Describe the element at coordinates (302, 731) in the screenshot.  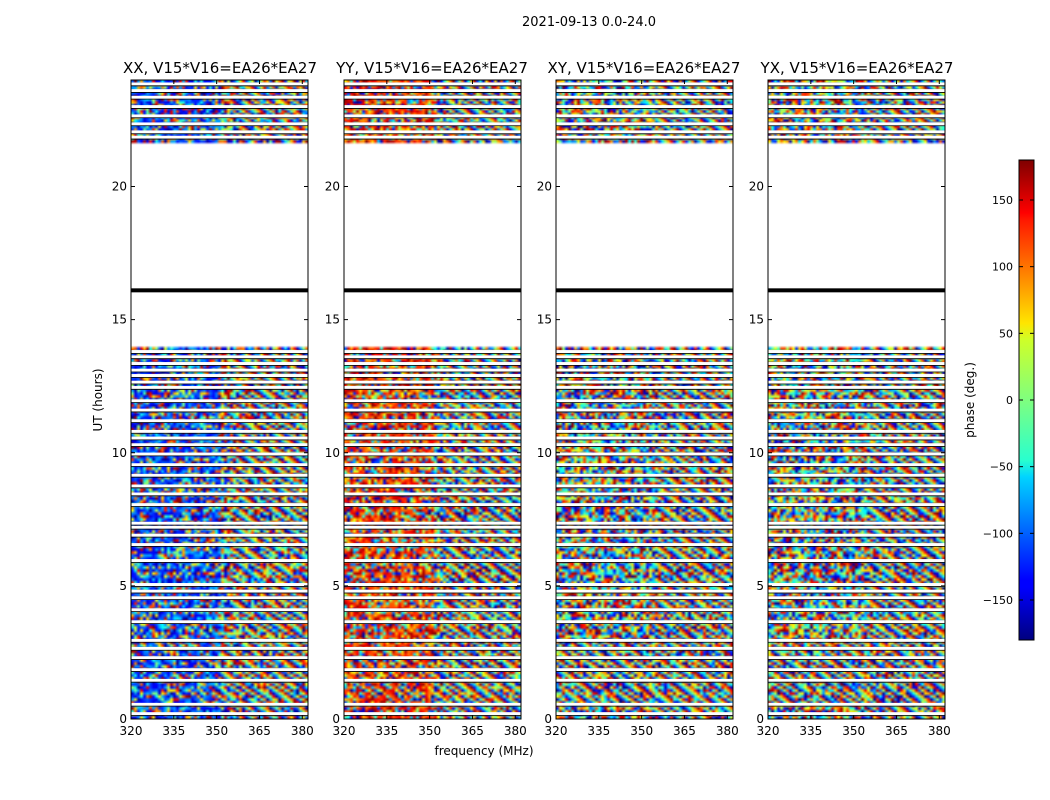
I see `x-tick-label: 380` at that location.